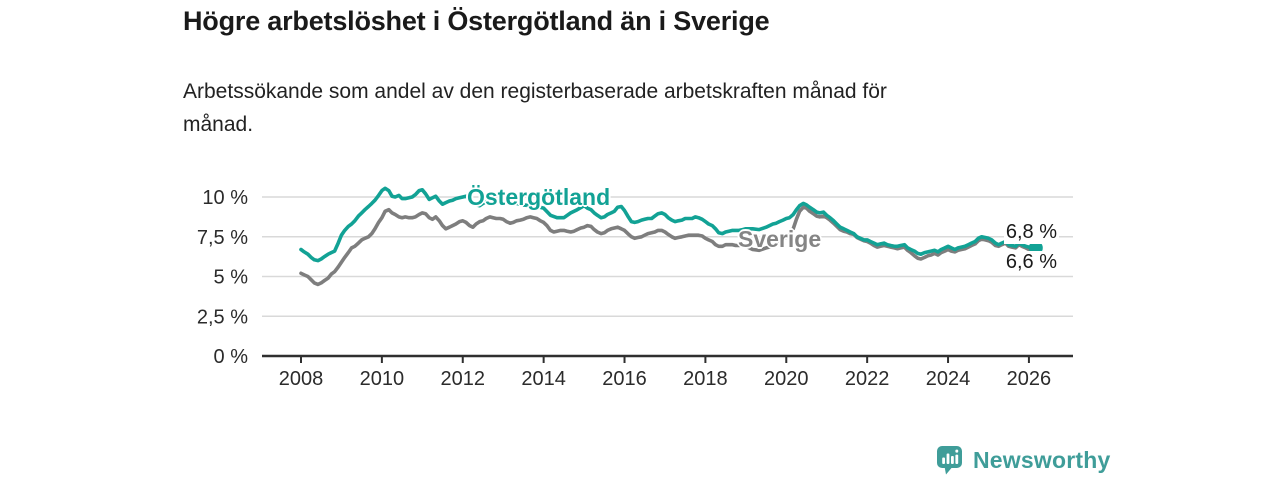  Describe the element at coordinates (463, 379) in the screenshot. I see `x-axis-tick-label: 2012` at that location.